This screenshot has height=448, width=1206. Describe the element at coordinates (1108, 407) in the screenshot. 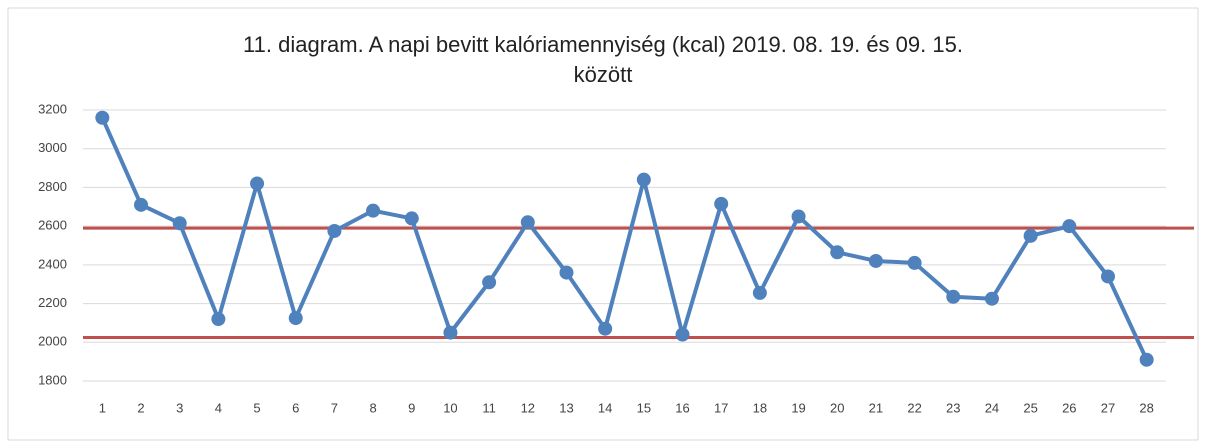

I see `x-tick-label: 27` at that location.